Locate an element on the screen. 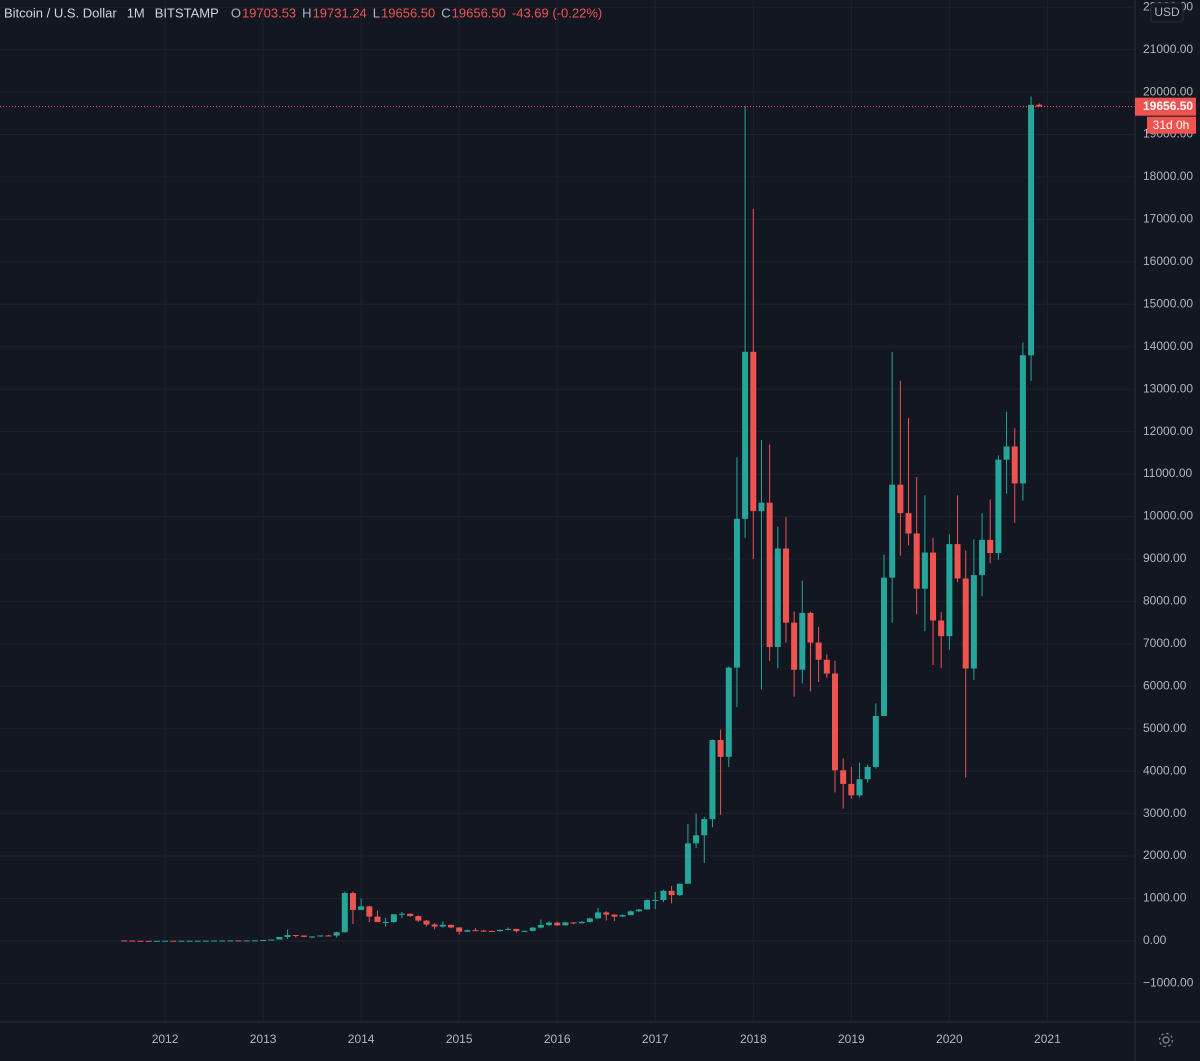 The width and height of the screenshot is (1200, 1061). y-tick-label: 18000.00 is located at coordinates (1168, 176).